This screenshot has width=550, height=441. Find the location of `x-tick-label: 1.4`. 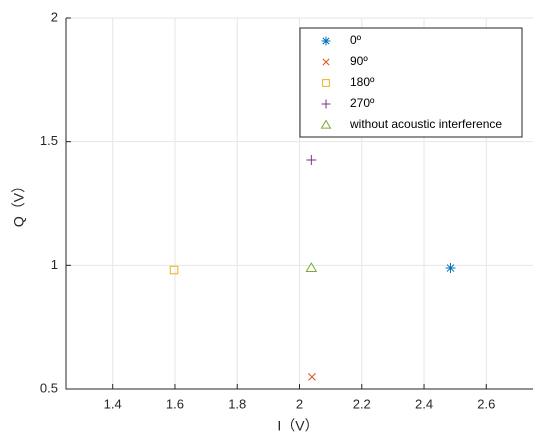

x-tick-label: 1.4 is located at coordinates (113, 403).